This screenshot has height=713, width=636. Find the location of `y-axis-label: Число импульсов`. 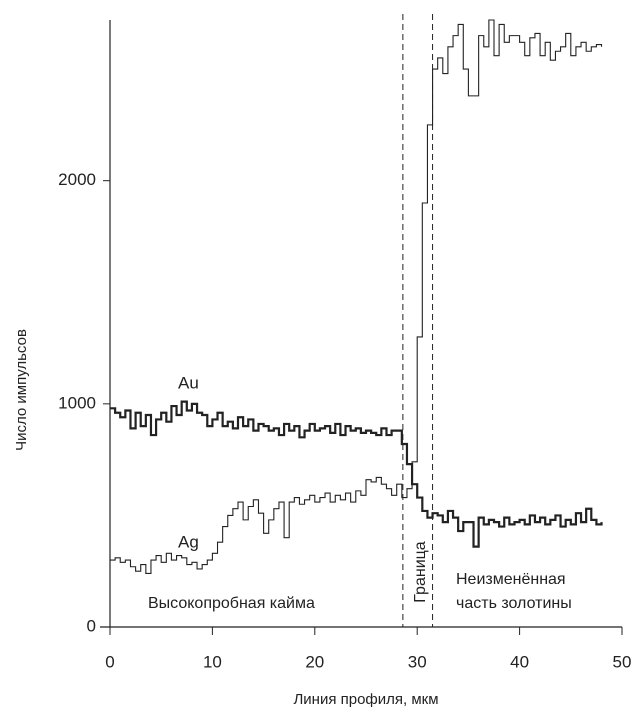

y-axis-label: Число импульсов is located at coordinates (21, 390).